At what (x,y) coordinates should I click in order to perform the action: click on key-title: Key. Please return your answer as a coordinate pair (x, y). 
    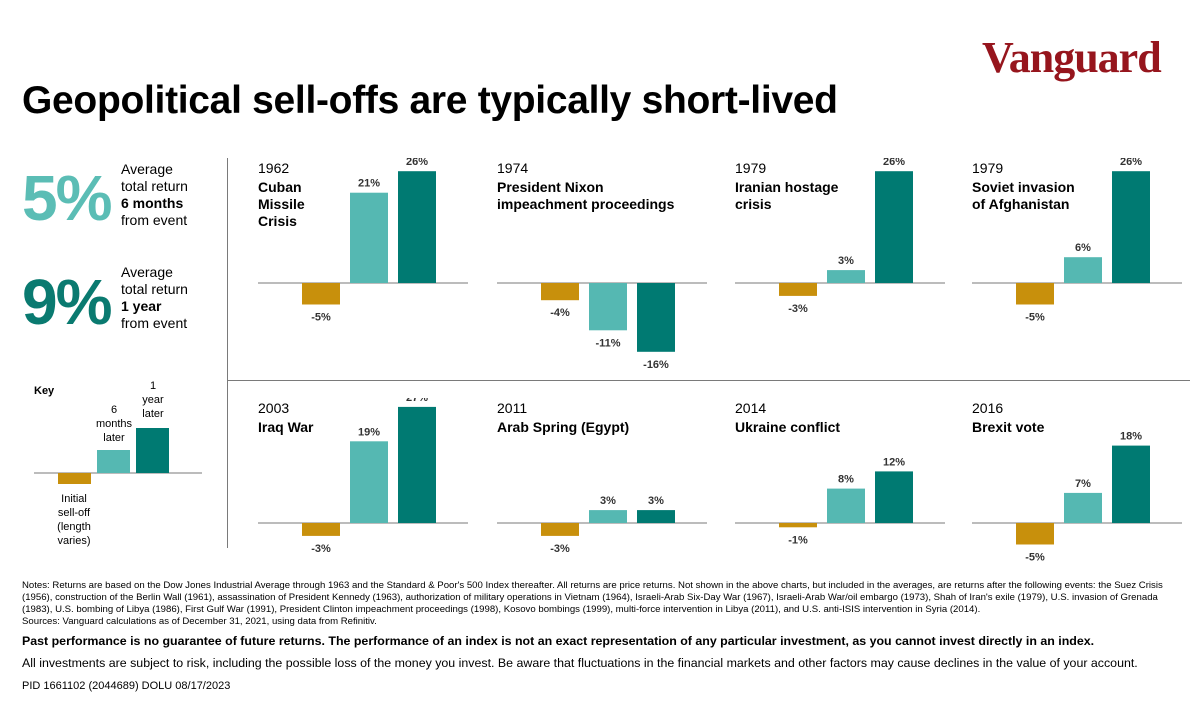
    Looking at the image, I should click on (44, 391).